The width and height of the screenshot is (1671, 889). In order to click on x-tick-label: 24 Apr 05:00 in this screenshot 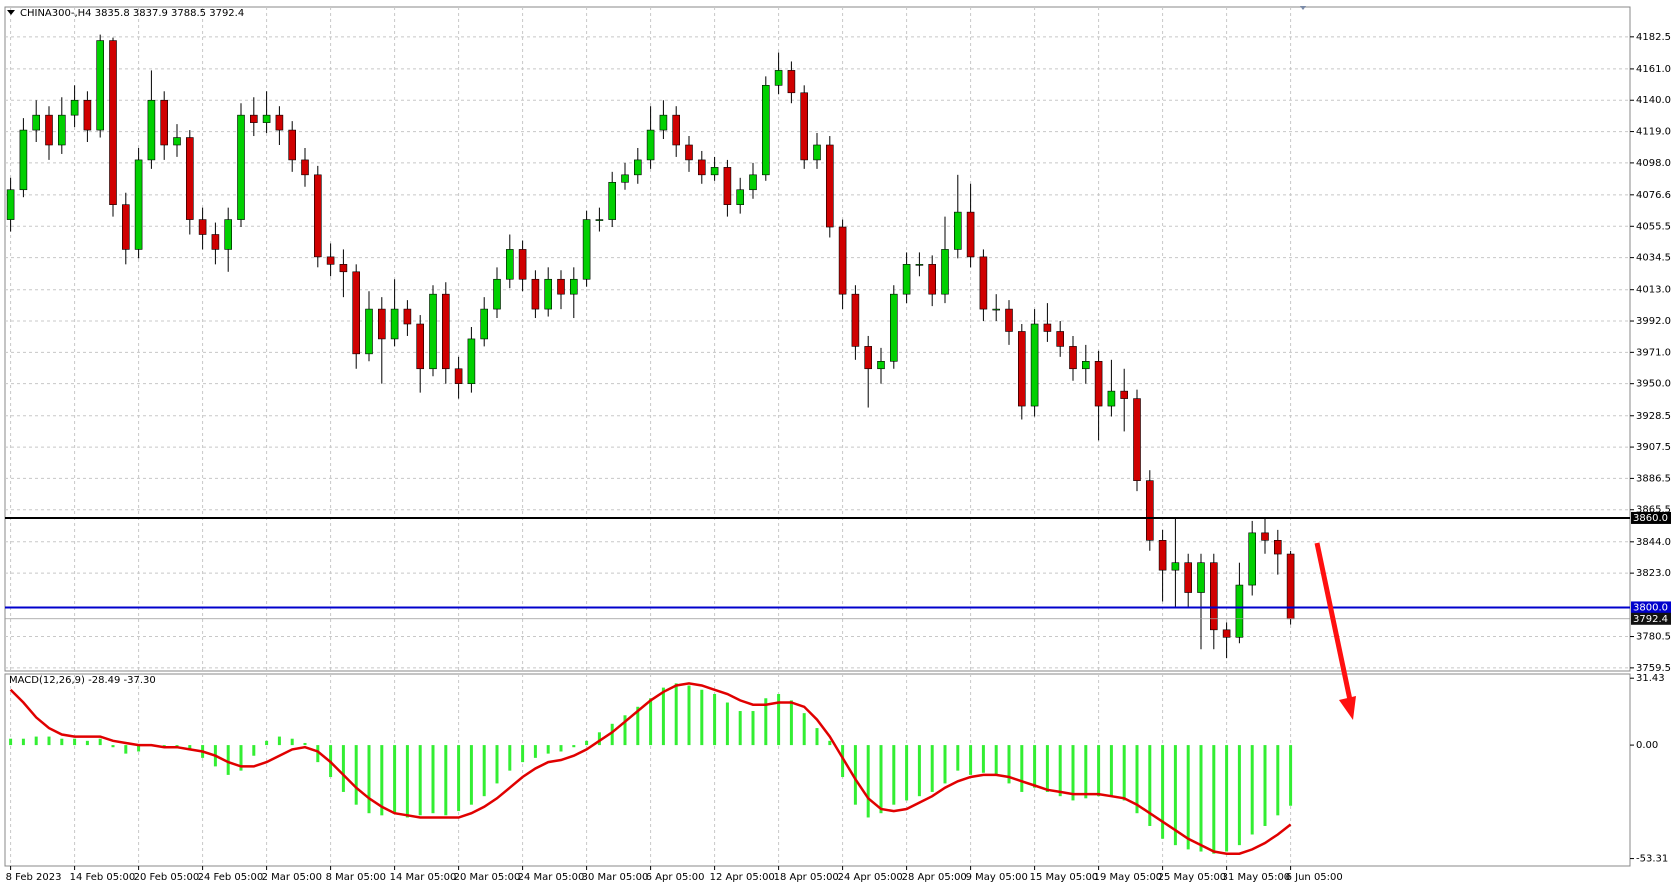, I will do `click(870, 877)`.